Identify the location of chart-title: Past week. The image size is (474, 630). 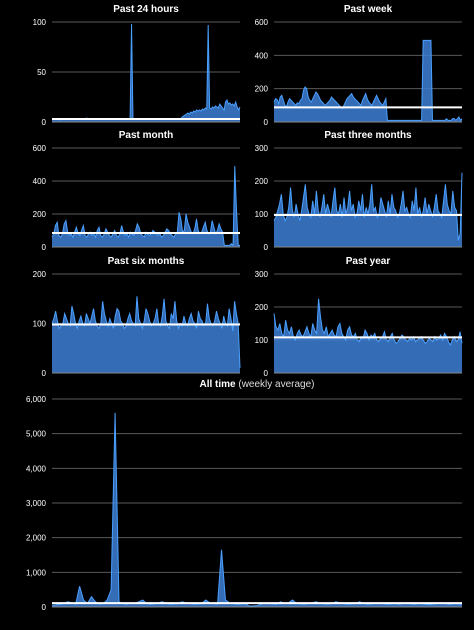
(368, 9).